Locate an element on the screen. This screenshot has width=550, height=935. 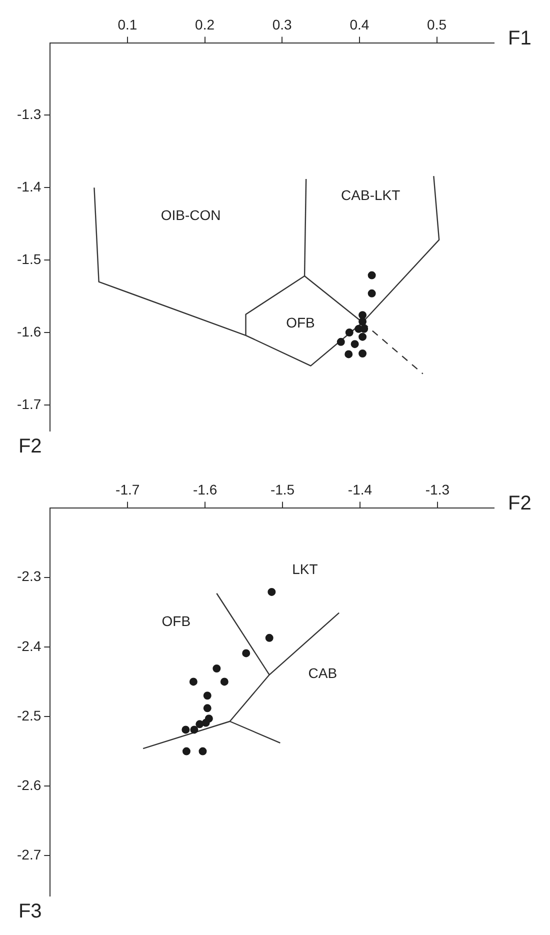
y-tick-label: -1.5 is located at coordinates (29, 258).